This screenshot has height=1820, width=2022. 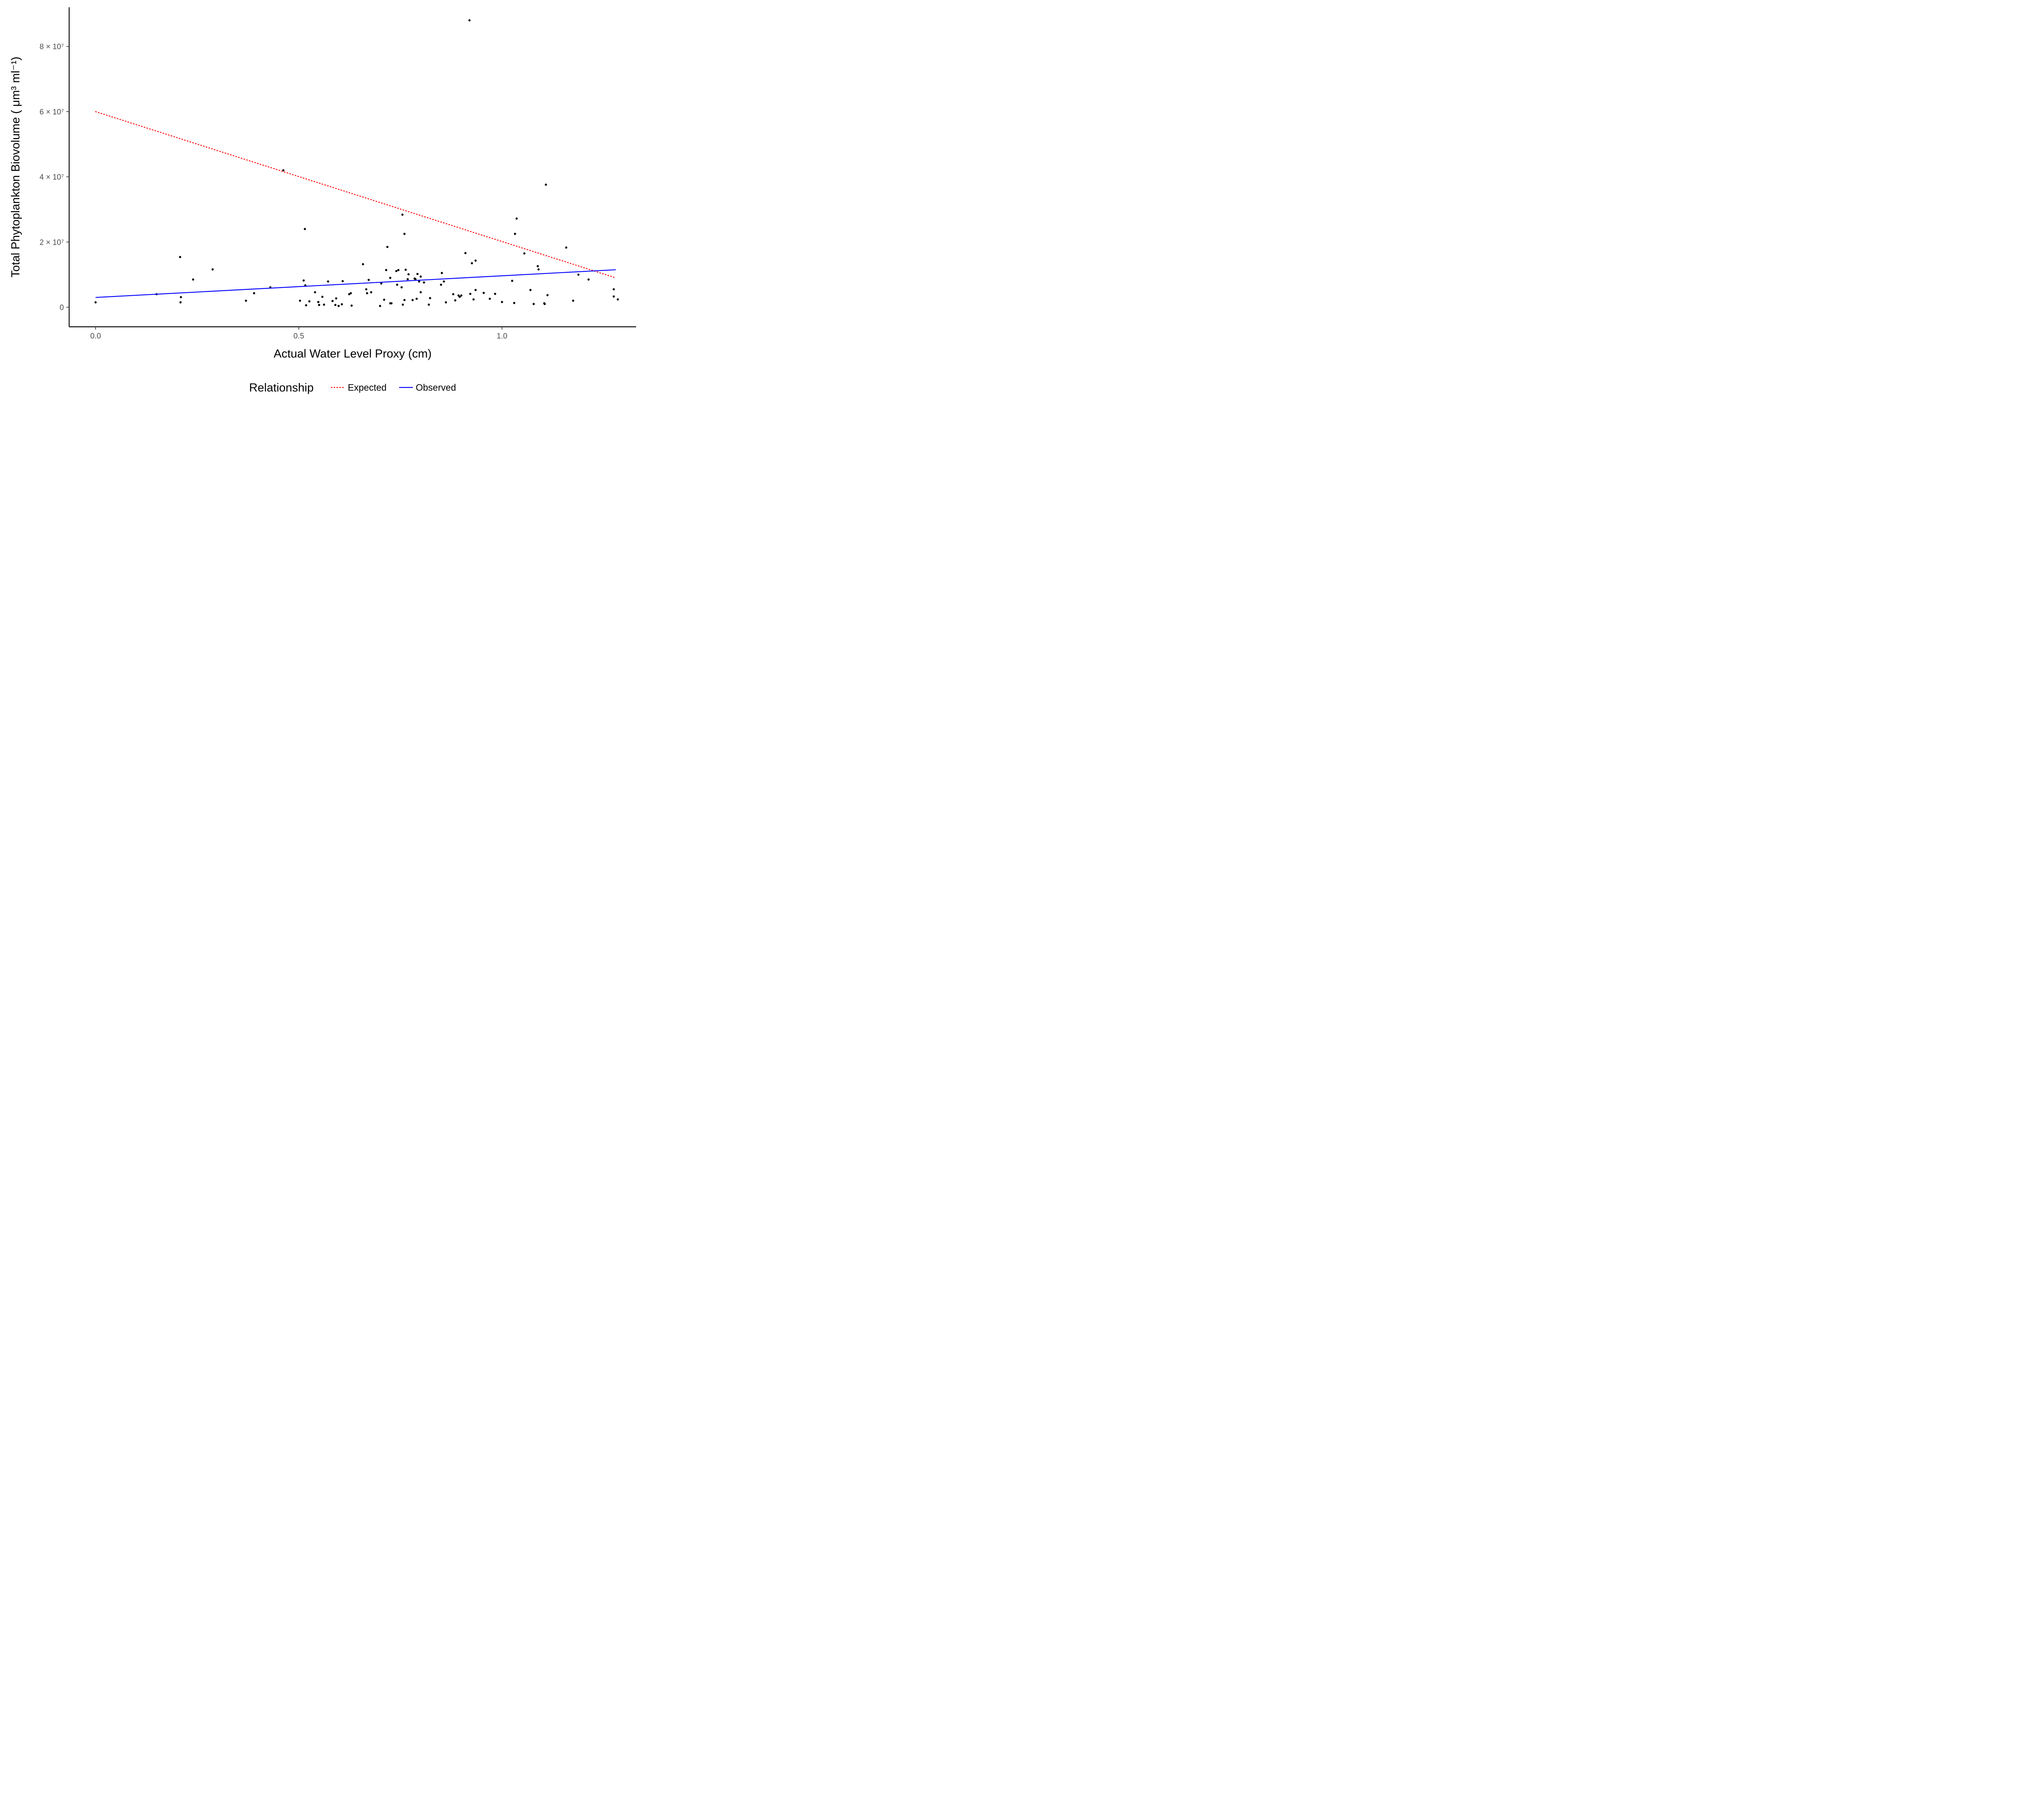 What do you see at coordinates (355, 195) in the screenshot?
I see `expected-line` at bounding box center [355, 195].